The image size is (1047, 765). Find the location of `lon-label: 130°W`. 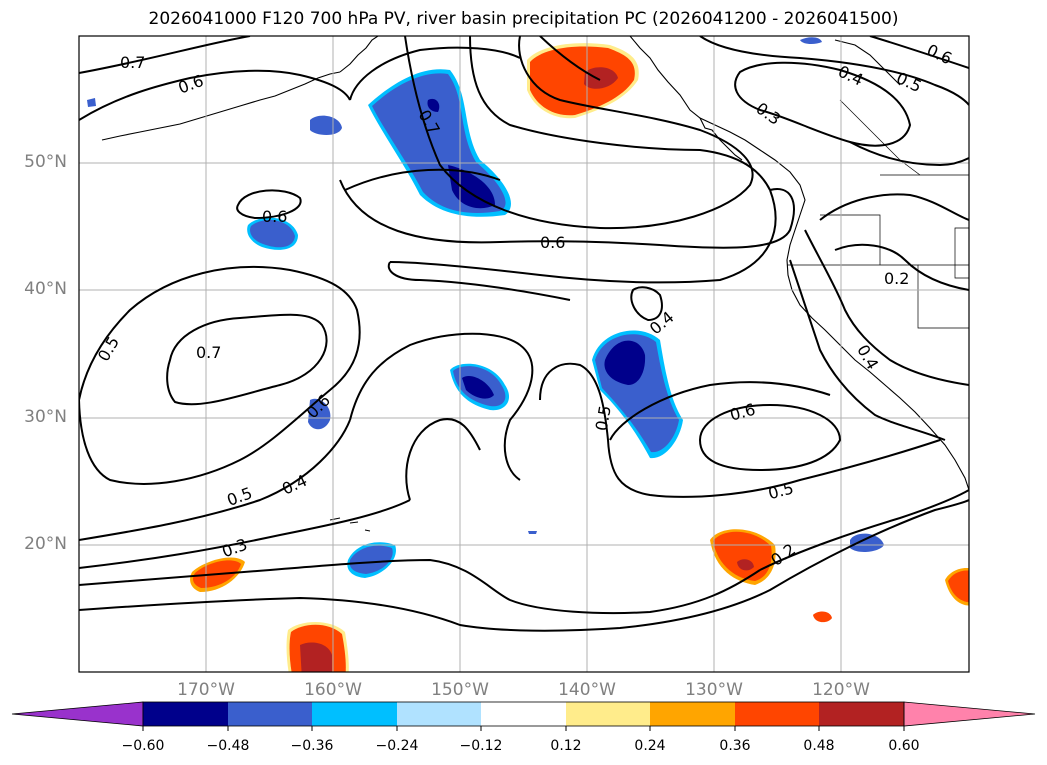

lon-label: 130°W is located at coordinates (714, 690).